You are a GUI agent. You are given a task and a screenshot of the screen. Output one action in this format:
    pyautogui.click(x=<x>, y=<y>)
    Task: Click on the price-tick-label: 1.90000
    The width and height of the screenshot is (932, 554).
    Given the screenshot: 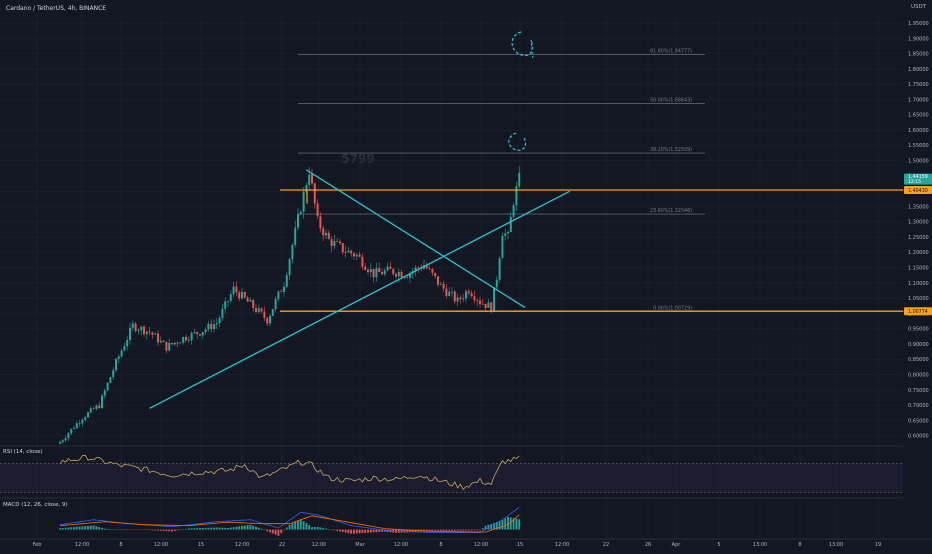 What is the action you would take?
    pyautogui.click(x=918, y=39)
    